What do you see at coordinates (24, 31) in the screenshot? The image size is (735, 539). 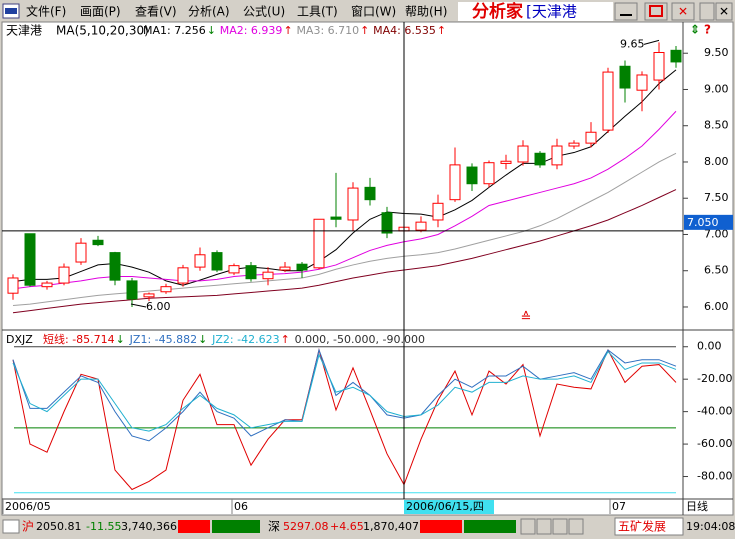 I see `stock-name: 天津港` at bounding box center [24, 31].